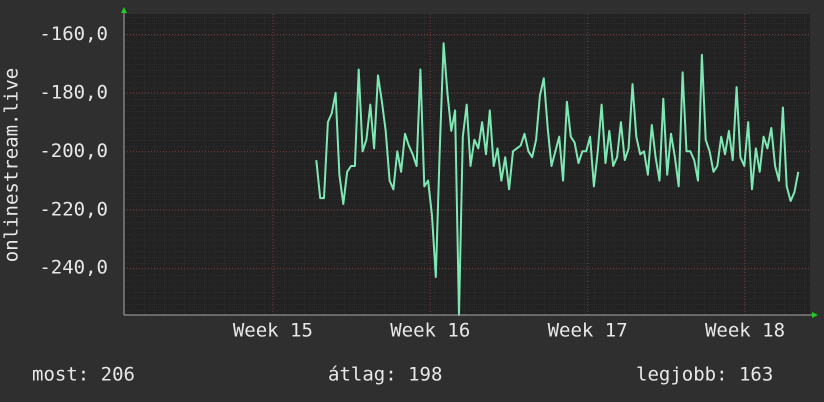 The image size is (824, 402). What do you see at coordinates (73, 34) in the screenshot?
I see `y-tick-label: -160,0` at bounding box center [73, 34].